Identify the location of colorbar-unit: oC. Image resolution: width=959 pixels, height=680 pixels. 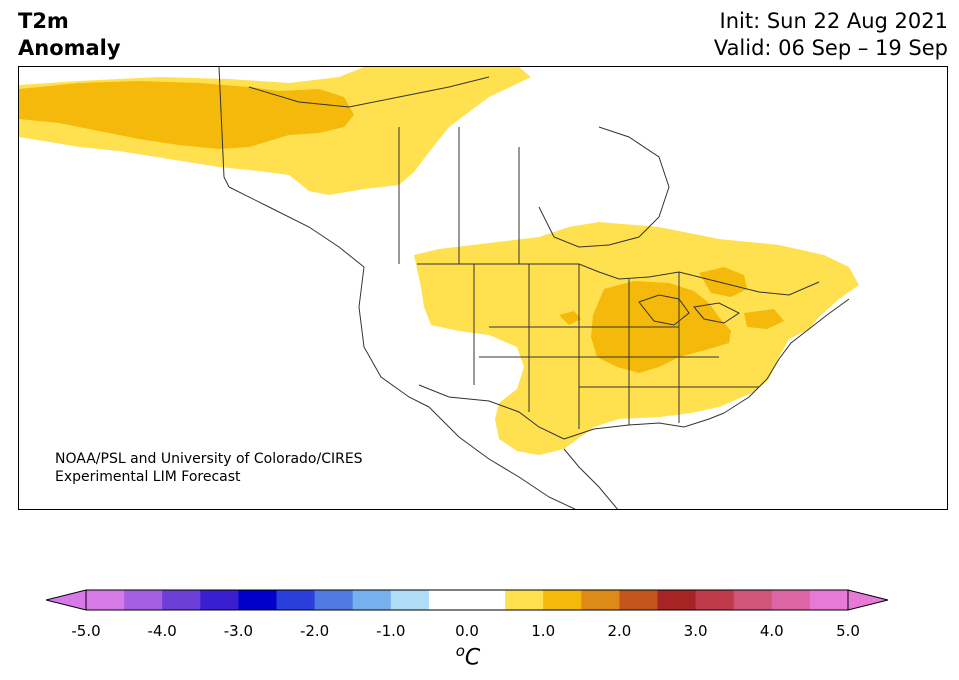
(468, 656).